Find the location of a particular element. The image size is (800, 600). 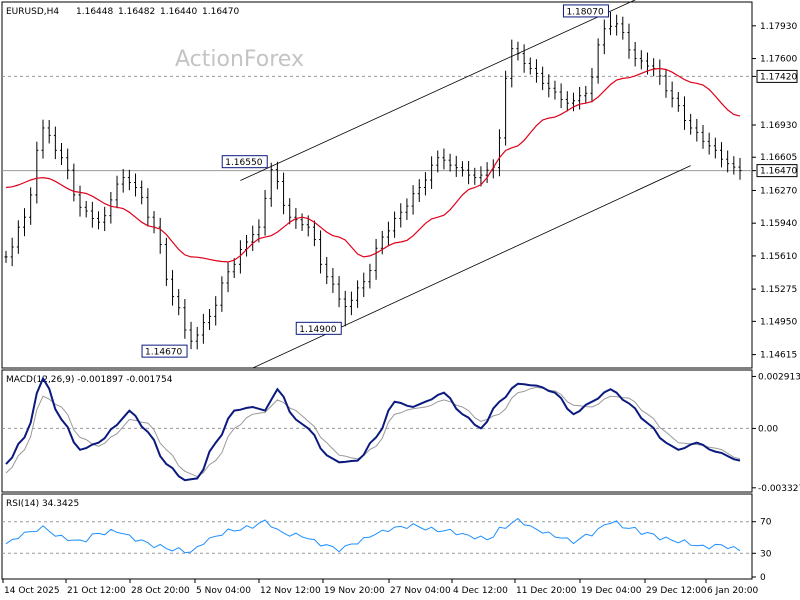

pivot-label-2: 1.14900 is located at coordinates (317, 330).